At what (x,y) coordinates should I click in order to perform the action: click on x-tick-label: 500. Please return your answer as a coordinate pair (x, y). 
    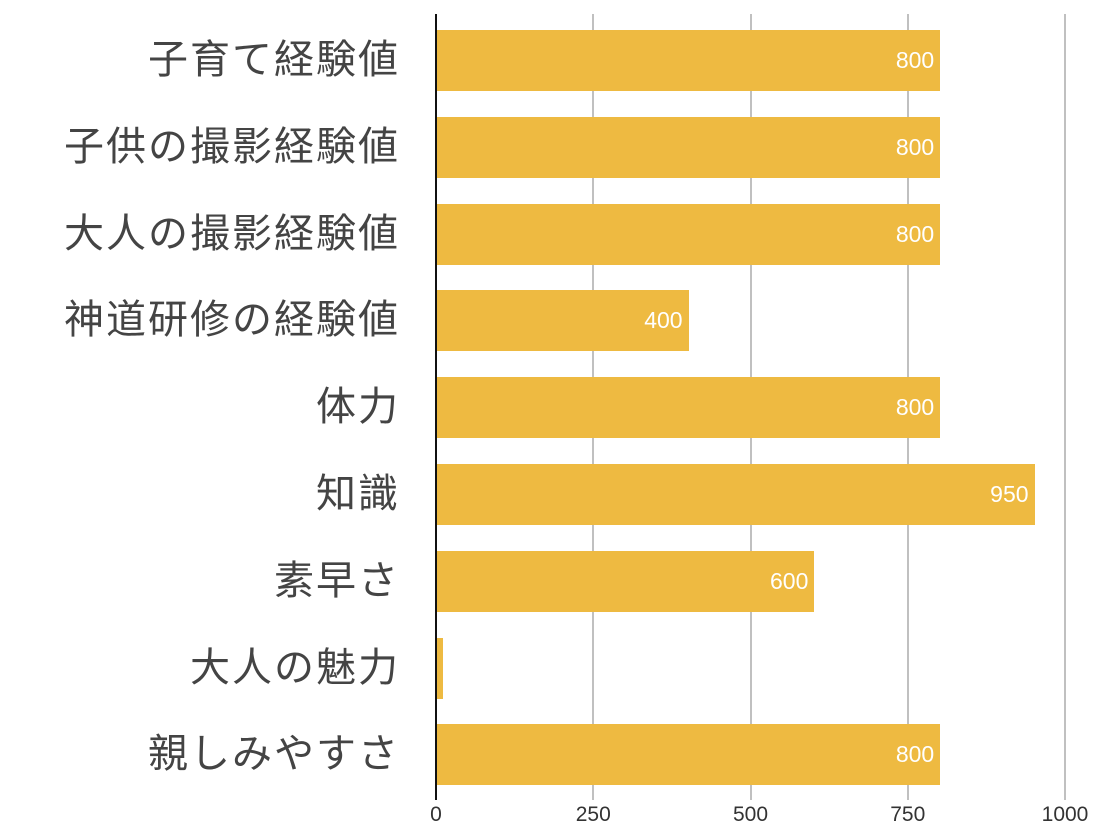
    Looking at the image, I should click on (750, 814).